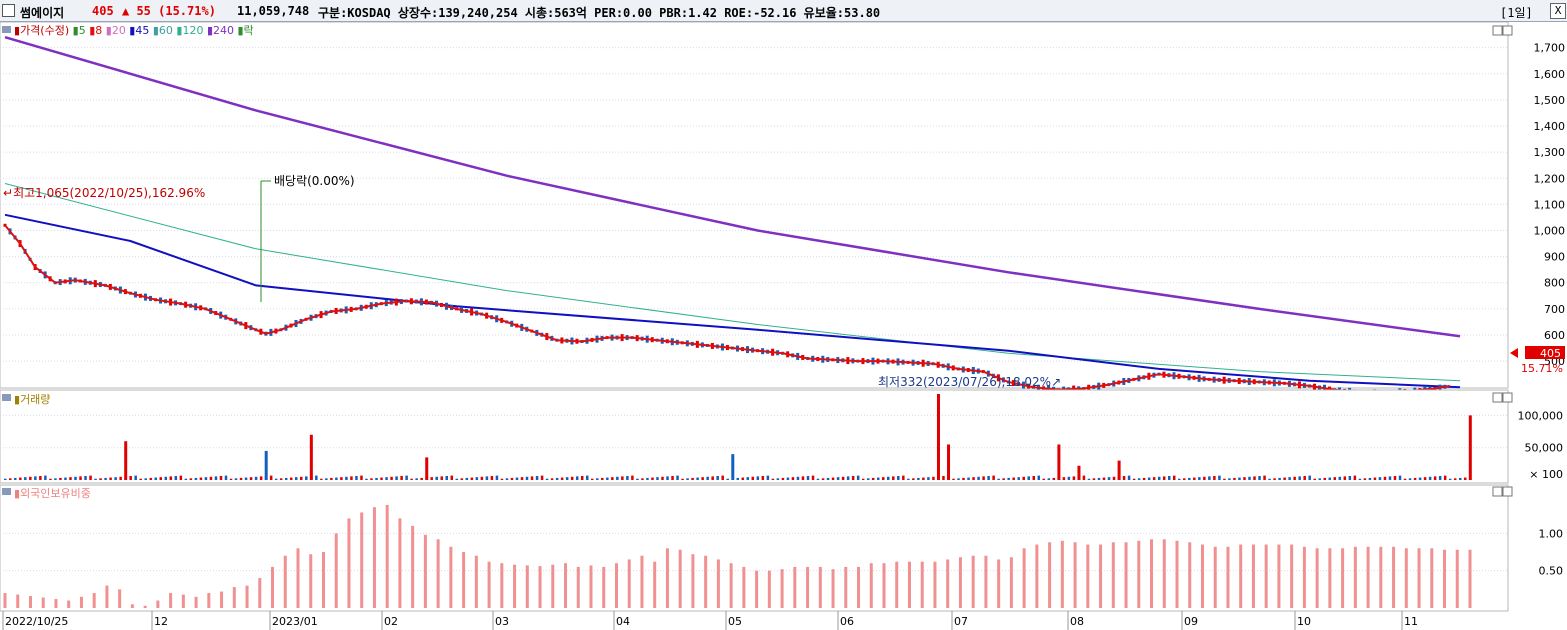 The height and width of the screenshot is (630, 1567). I want to click on period-selector: [1일], so click(1516, 13).